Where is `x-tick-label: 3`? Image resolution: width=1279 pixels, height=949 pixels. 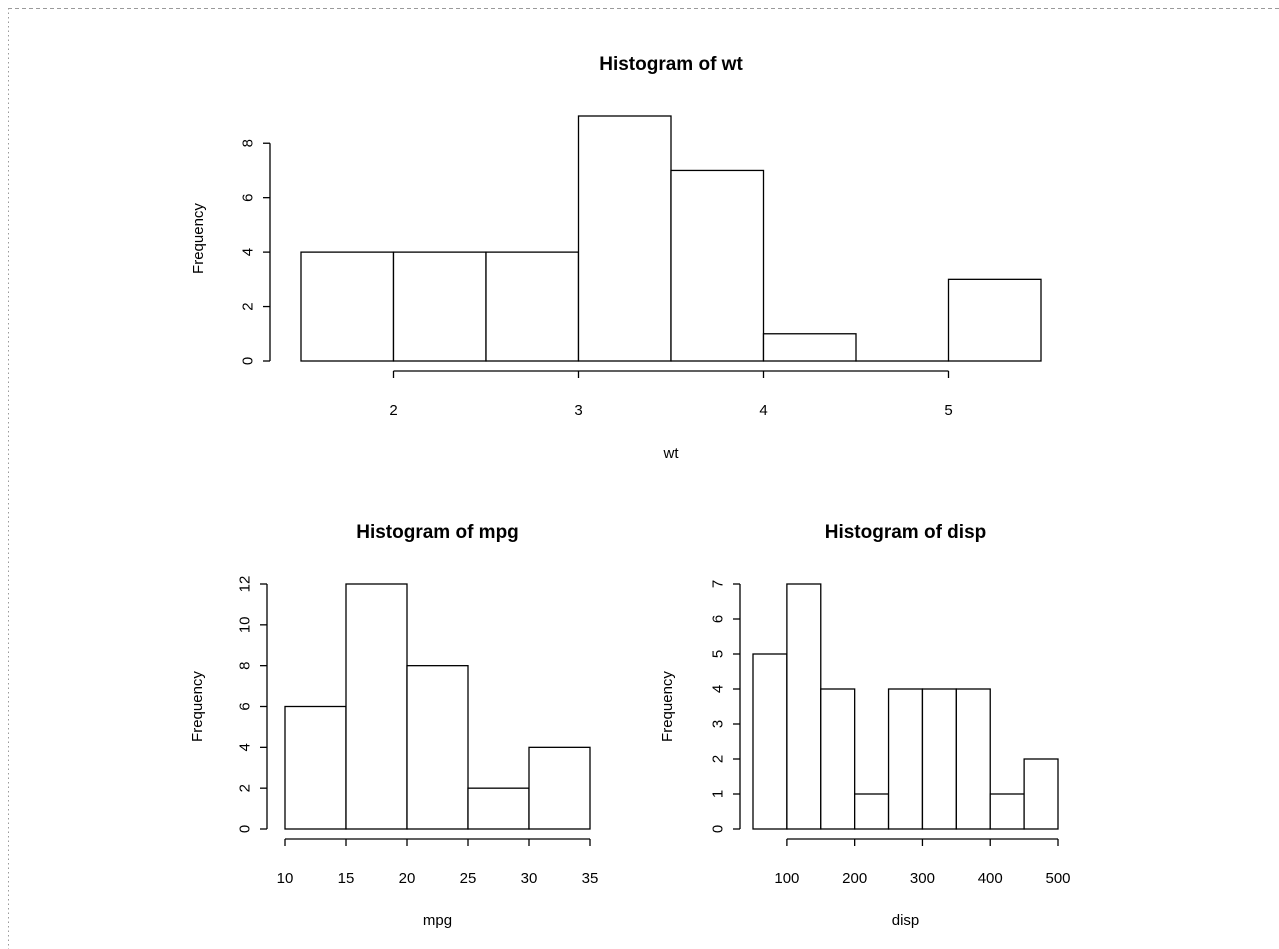
x-tick-label: 3 is located at coordinates (578, 410).